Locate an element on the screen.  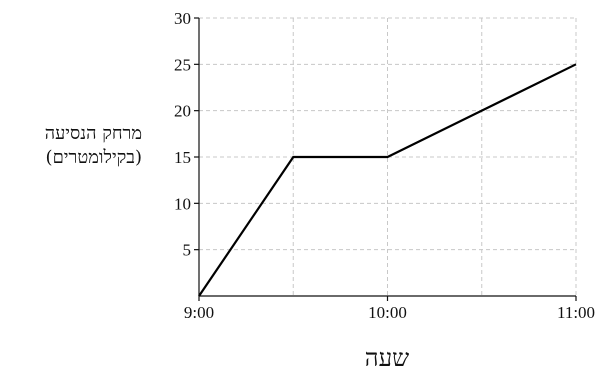
y-axis-title-line-1: מרחק הנסיעה is located at coordinates (93, 133).